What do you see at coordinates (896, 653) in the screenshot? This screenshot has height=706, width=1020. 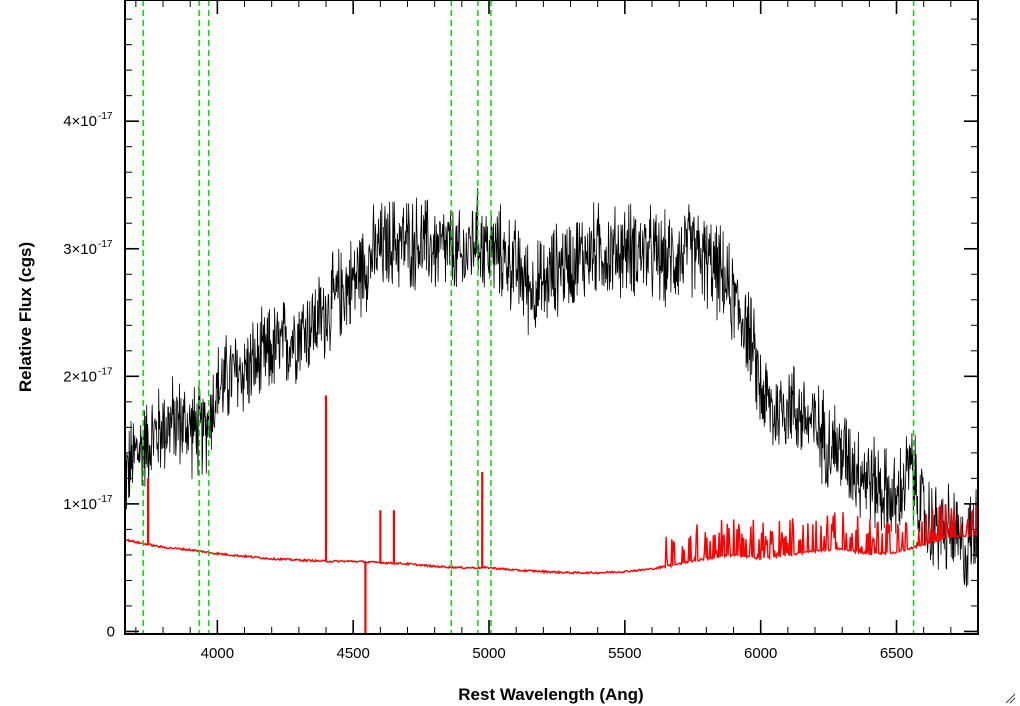 I see `x-tick-label: 6500` at bounding box center [896, 653].